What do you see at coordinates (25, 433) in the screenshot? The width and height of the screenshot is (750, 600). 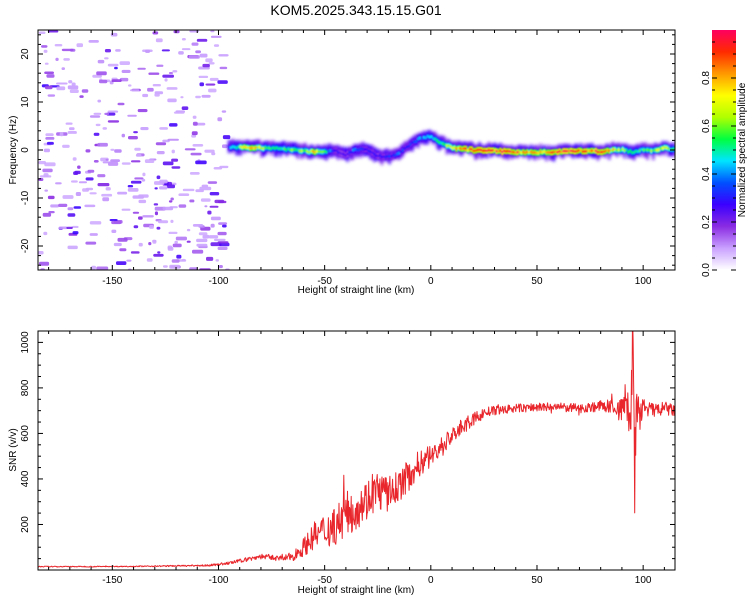 I see `snr-y-tick-label: 600` at bounding box center [25, 433].